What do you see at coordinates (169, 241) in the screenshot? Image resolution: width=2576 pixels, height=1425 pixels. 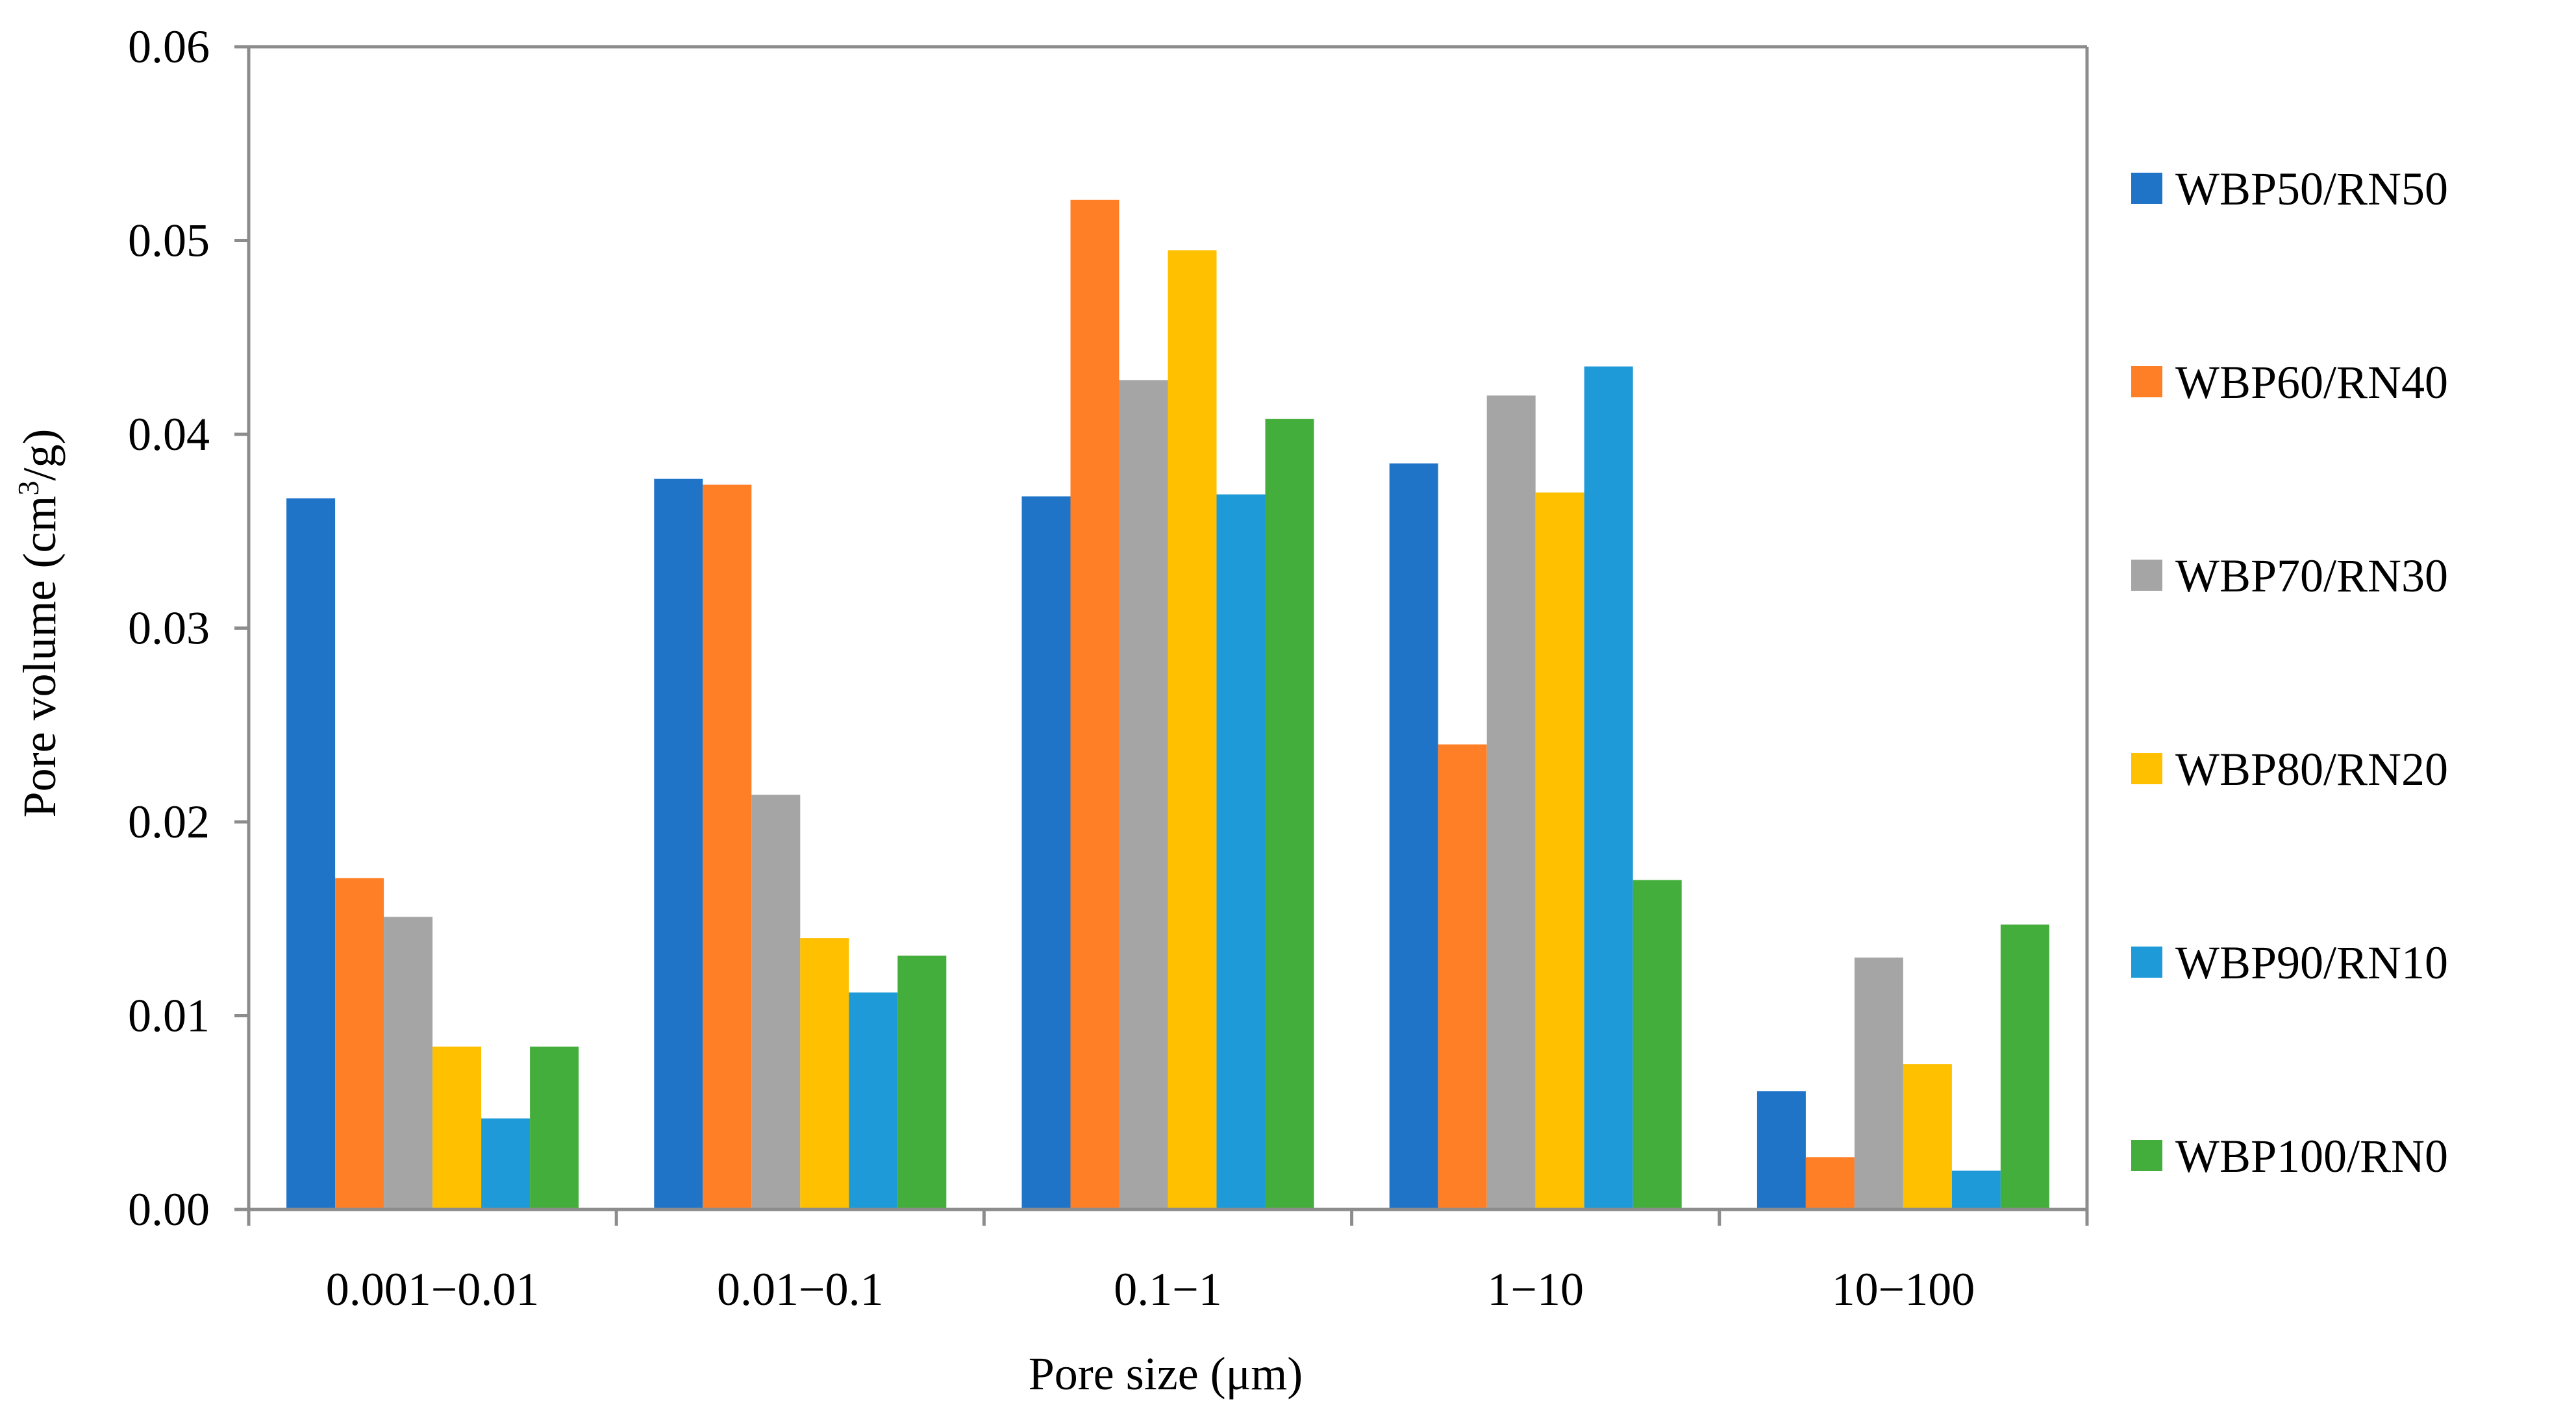 I see `y-tick-label: 0.05` at bounding box center [169, 241].